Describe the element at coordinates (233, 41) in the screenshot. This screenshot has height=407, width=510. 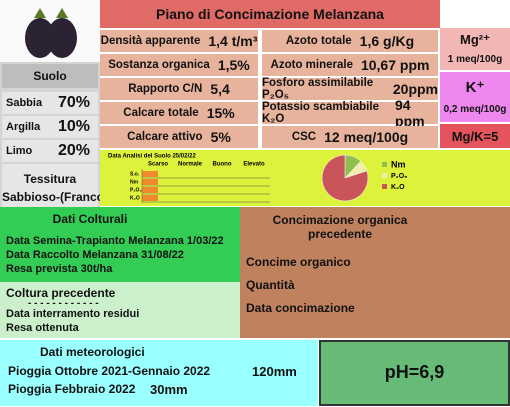
I see `property-value: 1,4 t/m³` at that location.